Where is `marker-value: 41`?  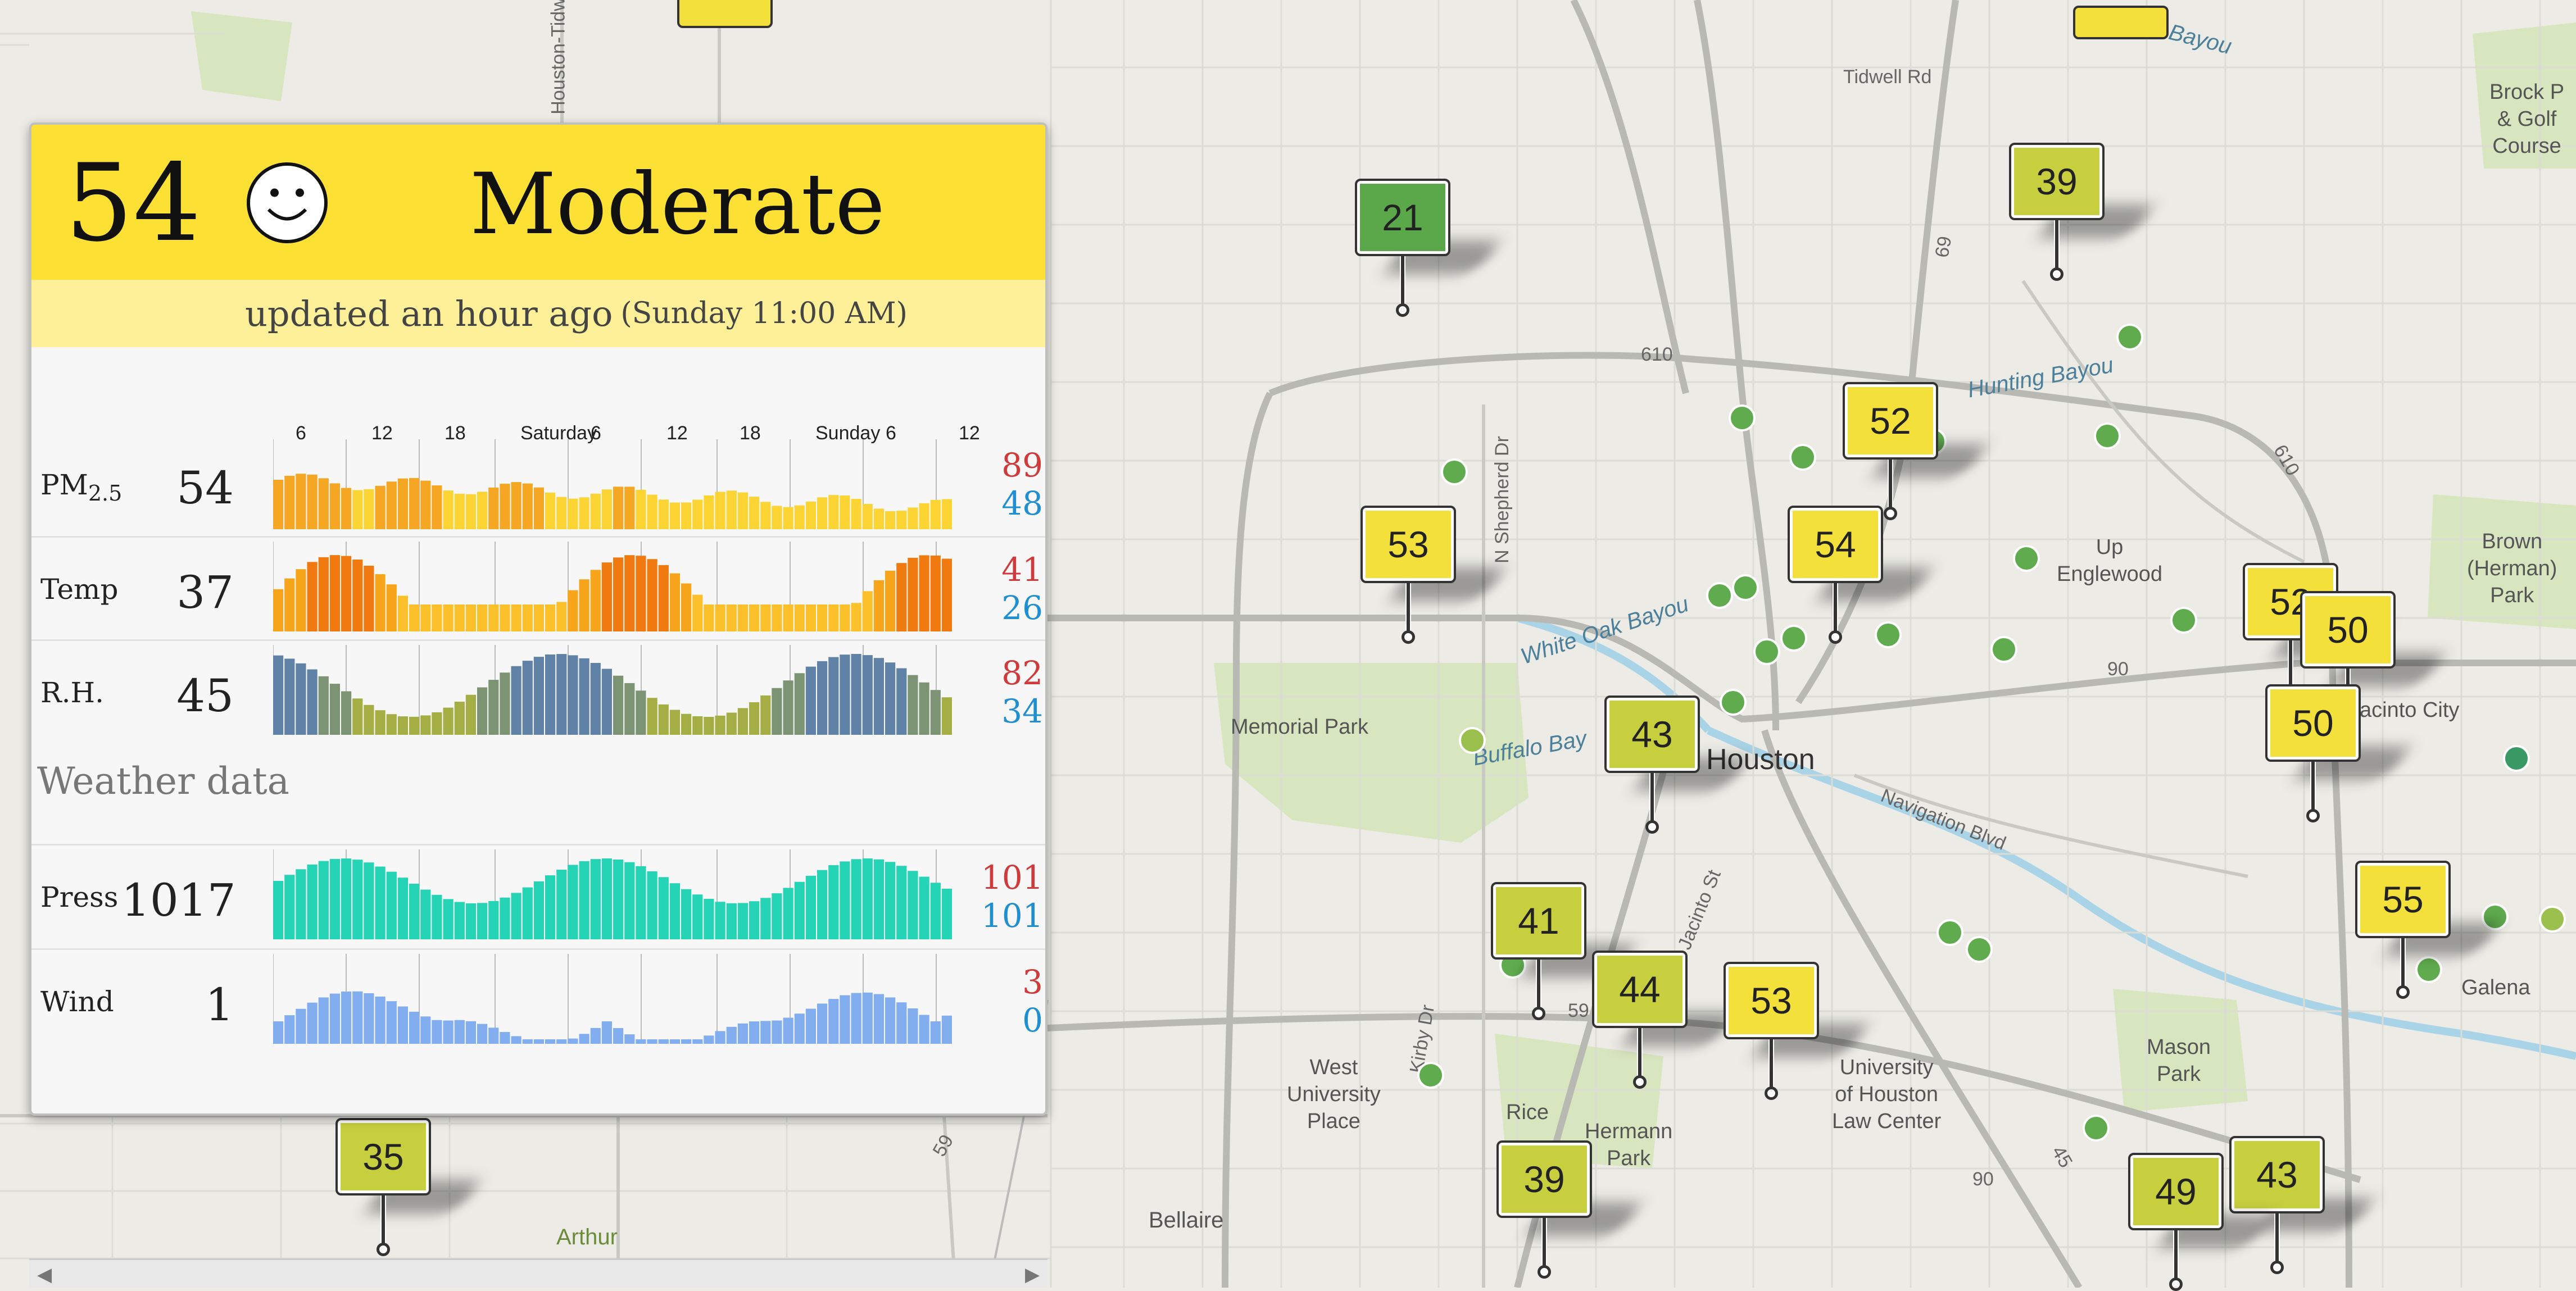 marker-value: 41 is located at coordinates (1538, 921).